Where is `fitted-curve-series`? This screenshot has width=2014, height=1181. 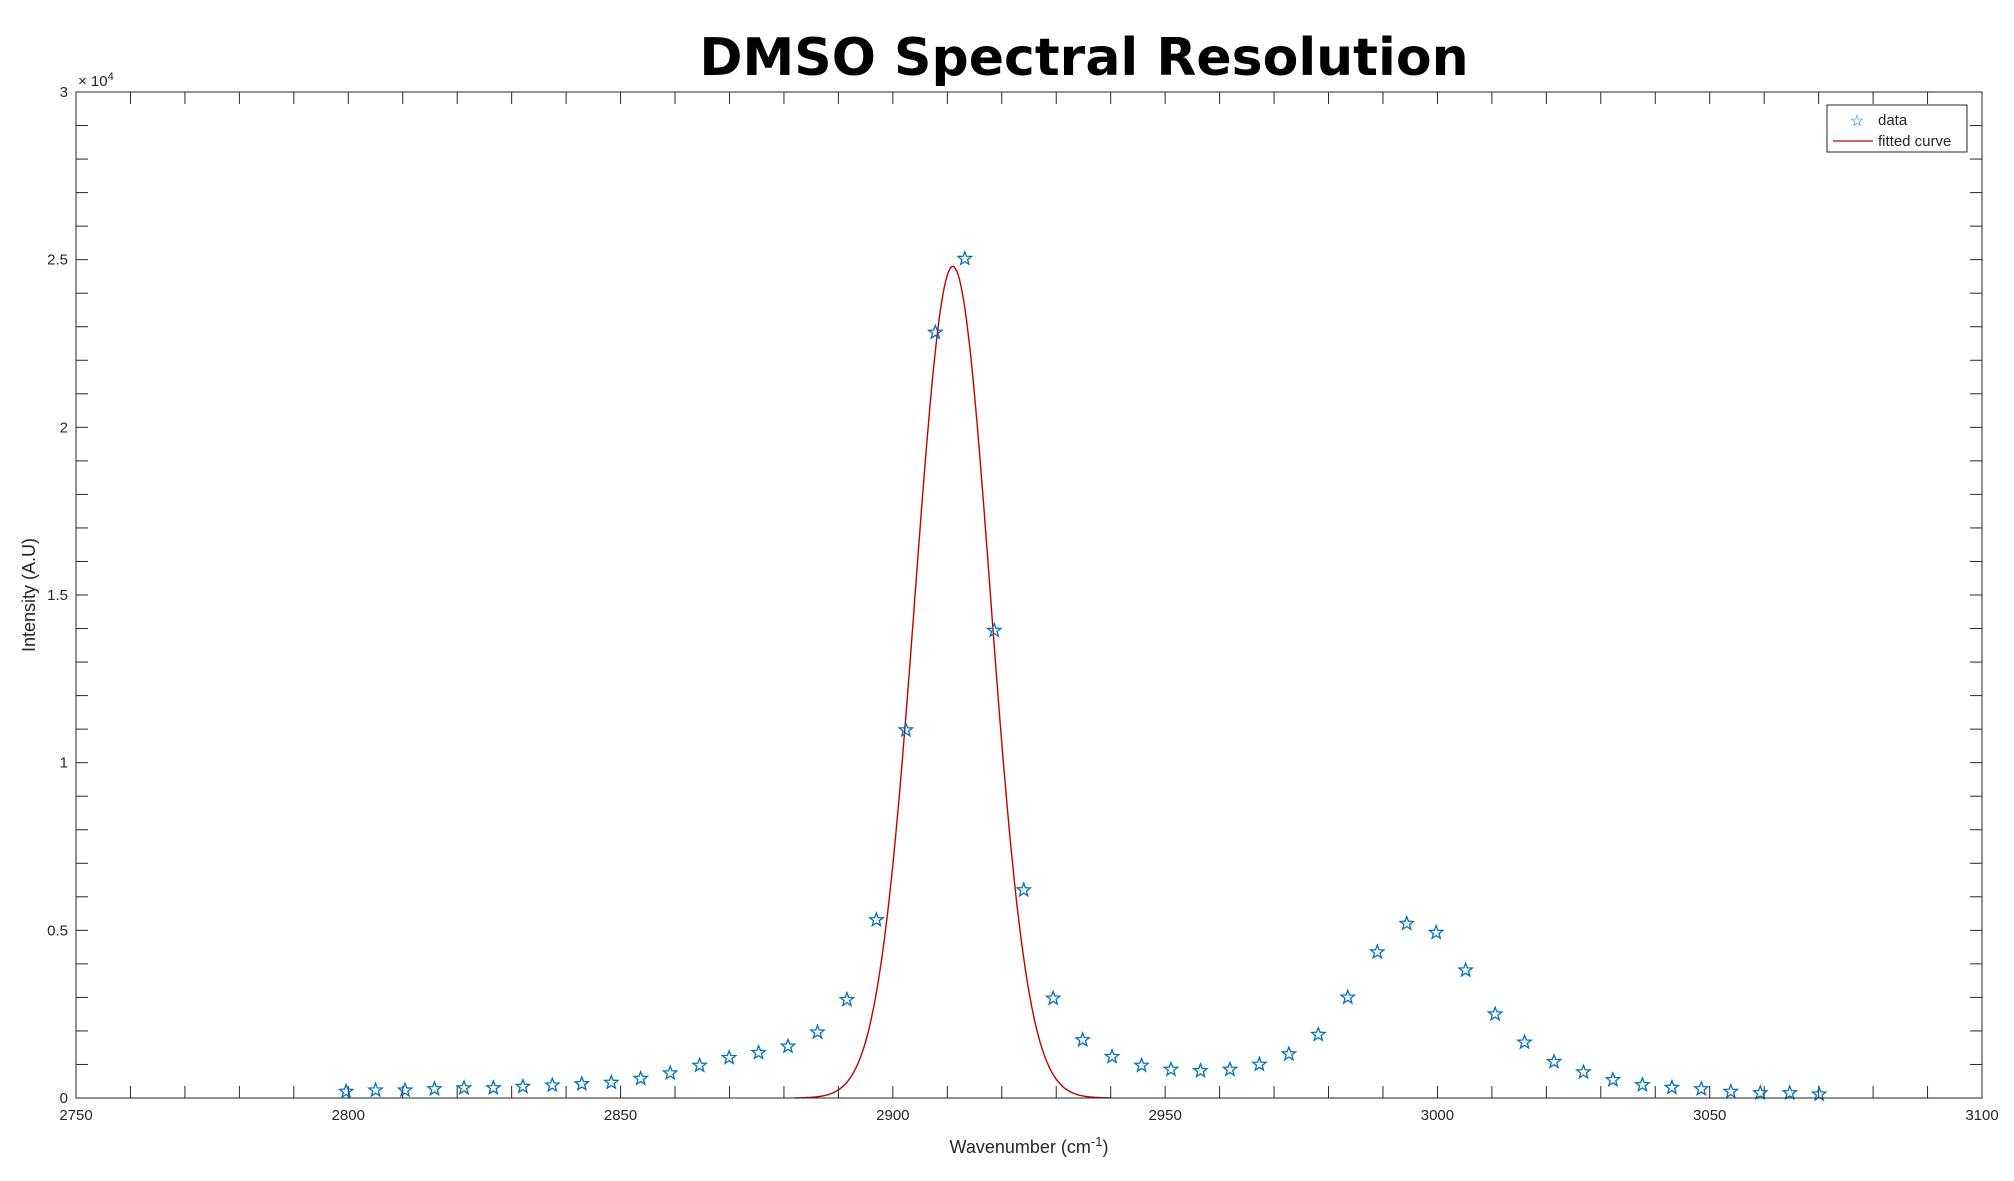
fitted-curve-series is located at coordinates (952, 682).